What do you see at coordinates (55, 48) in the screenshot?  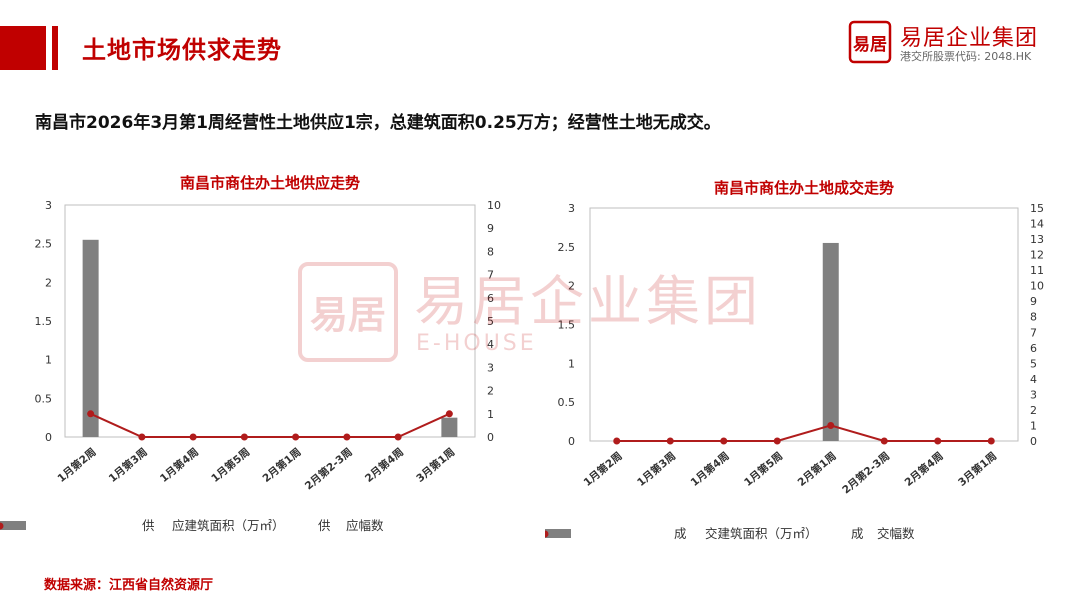 I see `header-accent-stripe` at bounding box center [55, 48].